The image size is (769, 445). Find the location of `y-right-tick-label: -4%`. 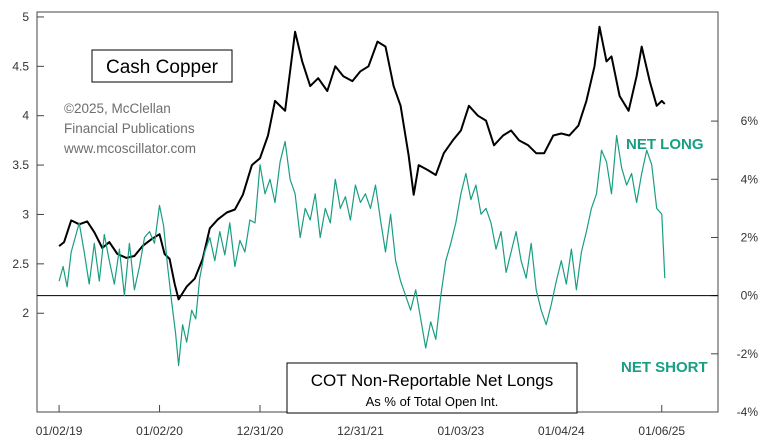

y-right-tick-label: -4% is located at coordinates (748, 412).